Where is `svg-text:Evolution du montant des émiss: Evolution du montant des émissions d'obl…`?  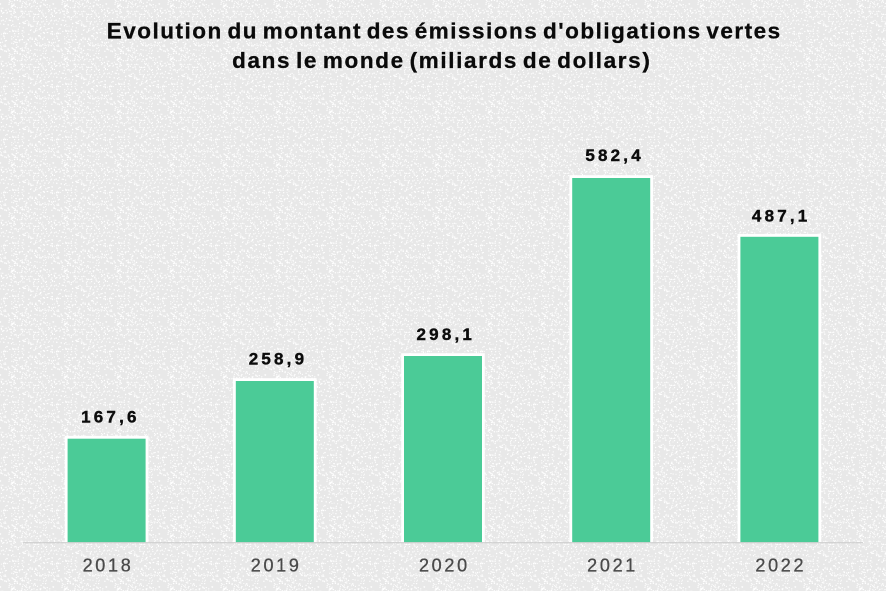
svg-text:Evolution du montant des émiss: Evolution du montant des émissions d'obl… is located at coordinates (444, 30).